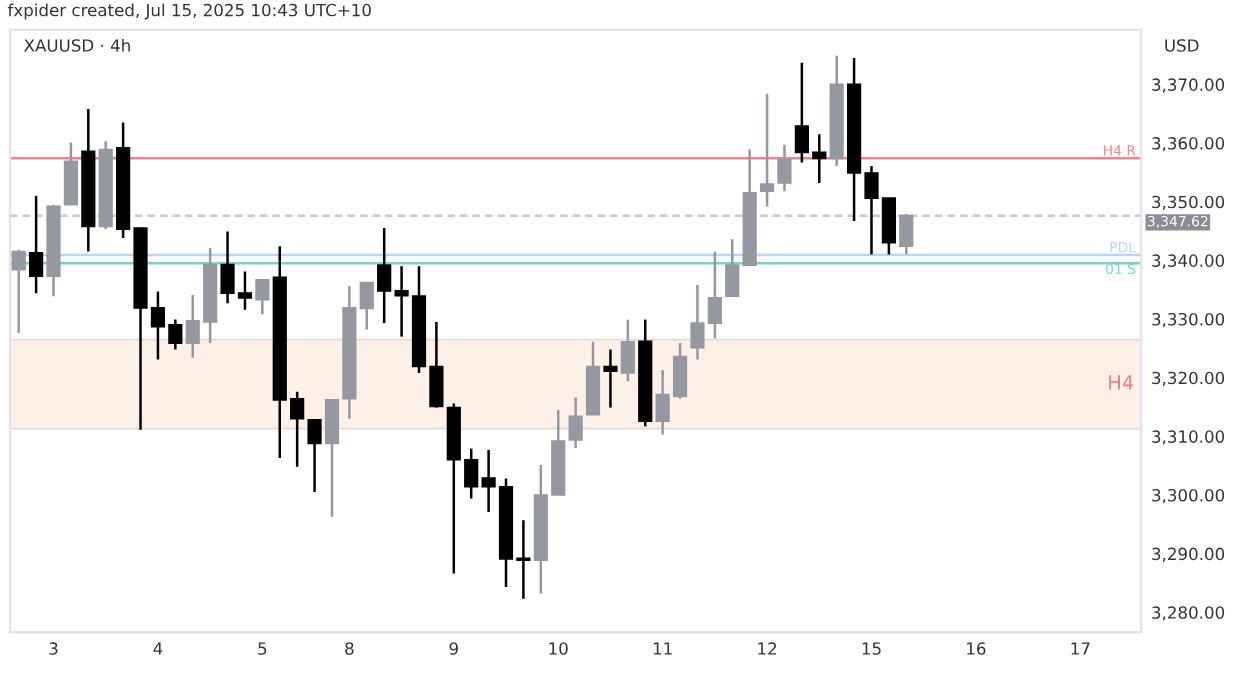  Describe the element at coordinates (1188, 202) in the screenshot. I see `y-tick-label: 3,350.00` at that location.